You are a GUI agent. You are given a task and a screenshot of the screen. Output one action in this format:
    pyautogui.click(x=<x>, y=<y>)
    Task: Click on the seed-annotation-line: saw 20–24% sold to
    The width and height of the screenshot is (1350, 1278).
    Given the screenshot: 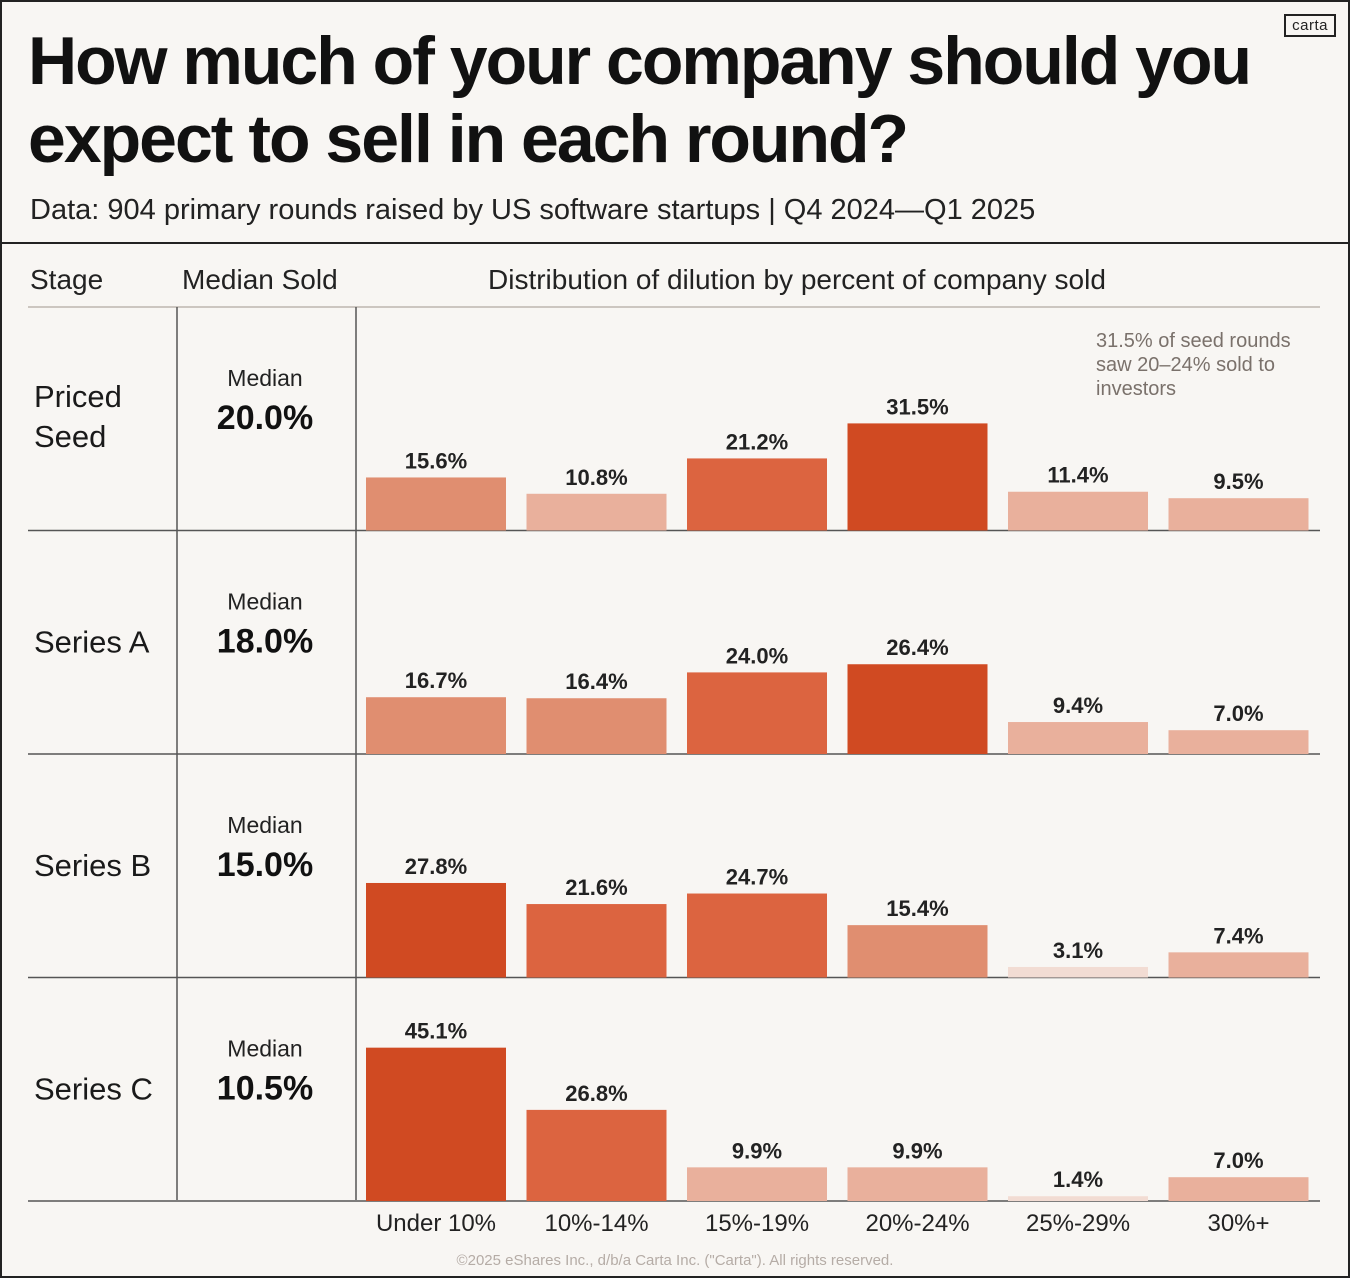 What is the action you would take?
    pyautogui.click(x=1185, y=365)
    